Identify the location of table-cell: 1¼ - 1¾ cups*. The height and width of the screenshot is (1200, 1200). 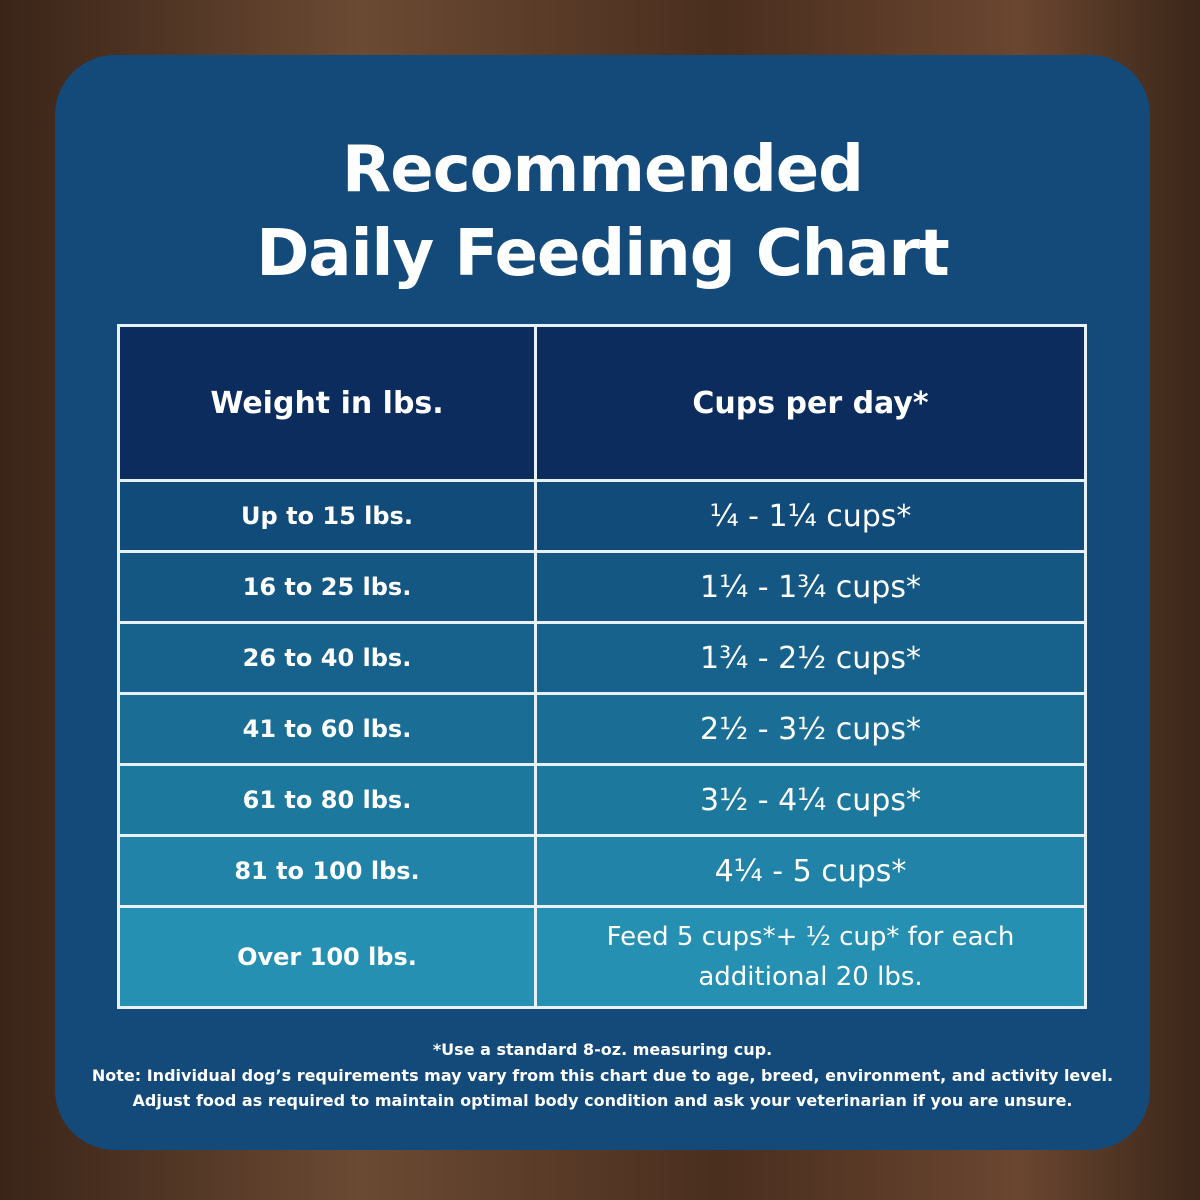
(810, 587).